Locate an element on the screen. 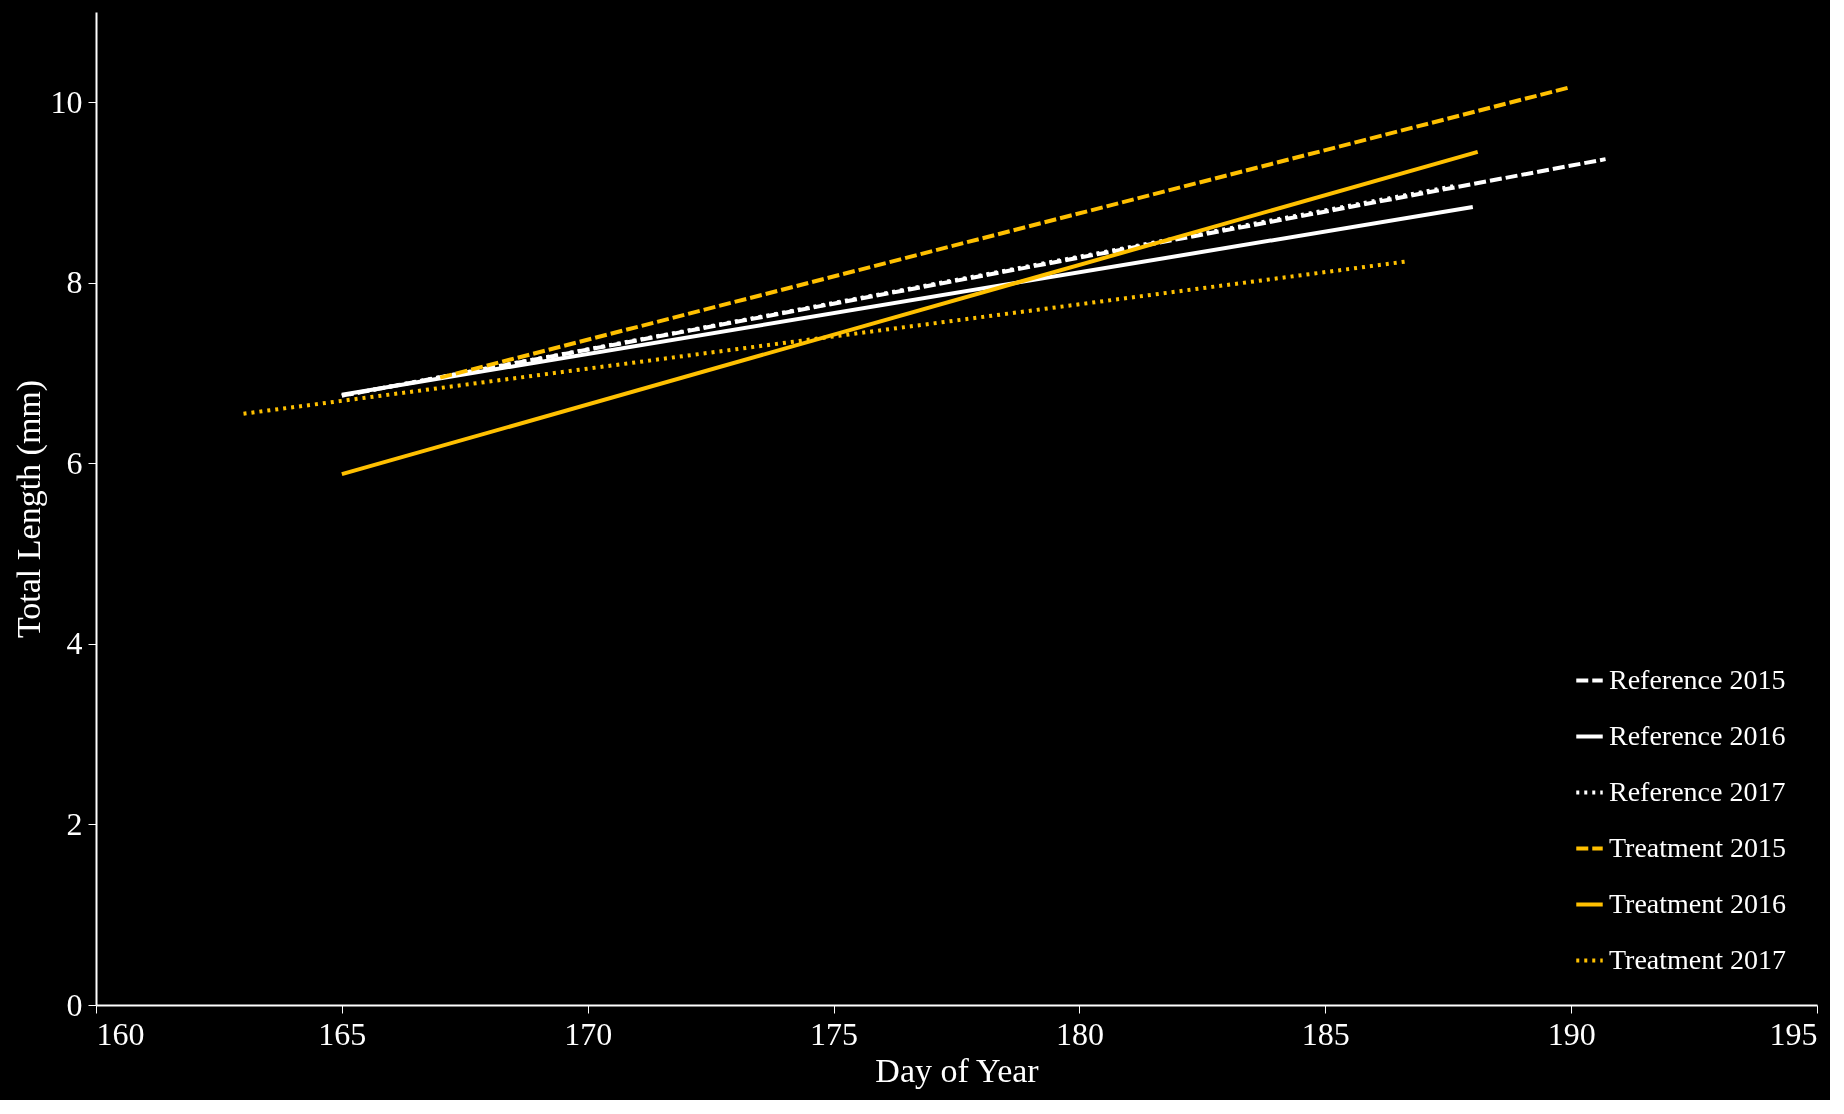  legend-label: Treatment 2015 is located at coordinates (1698, 847).